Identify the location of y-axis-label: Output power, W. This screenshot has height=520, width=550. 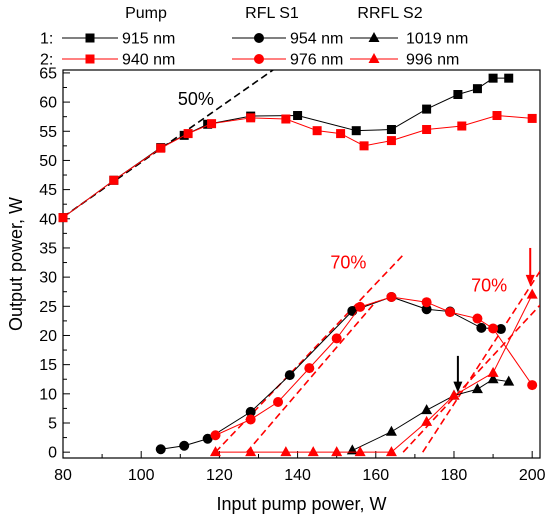
(16, 264).